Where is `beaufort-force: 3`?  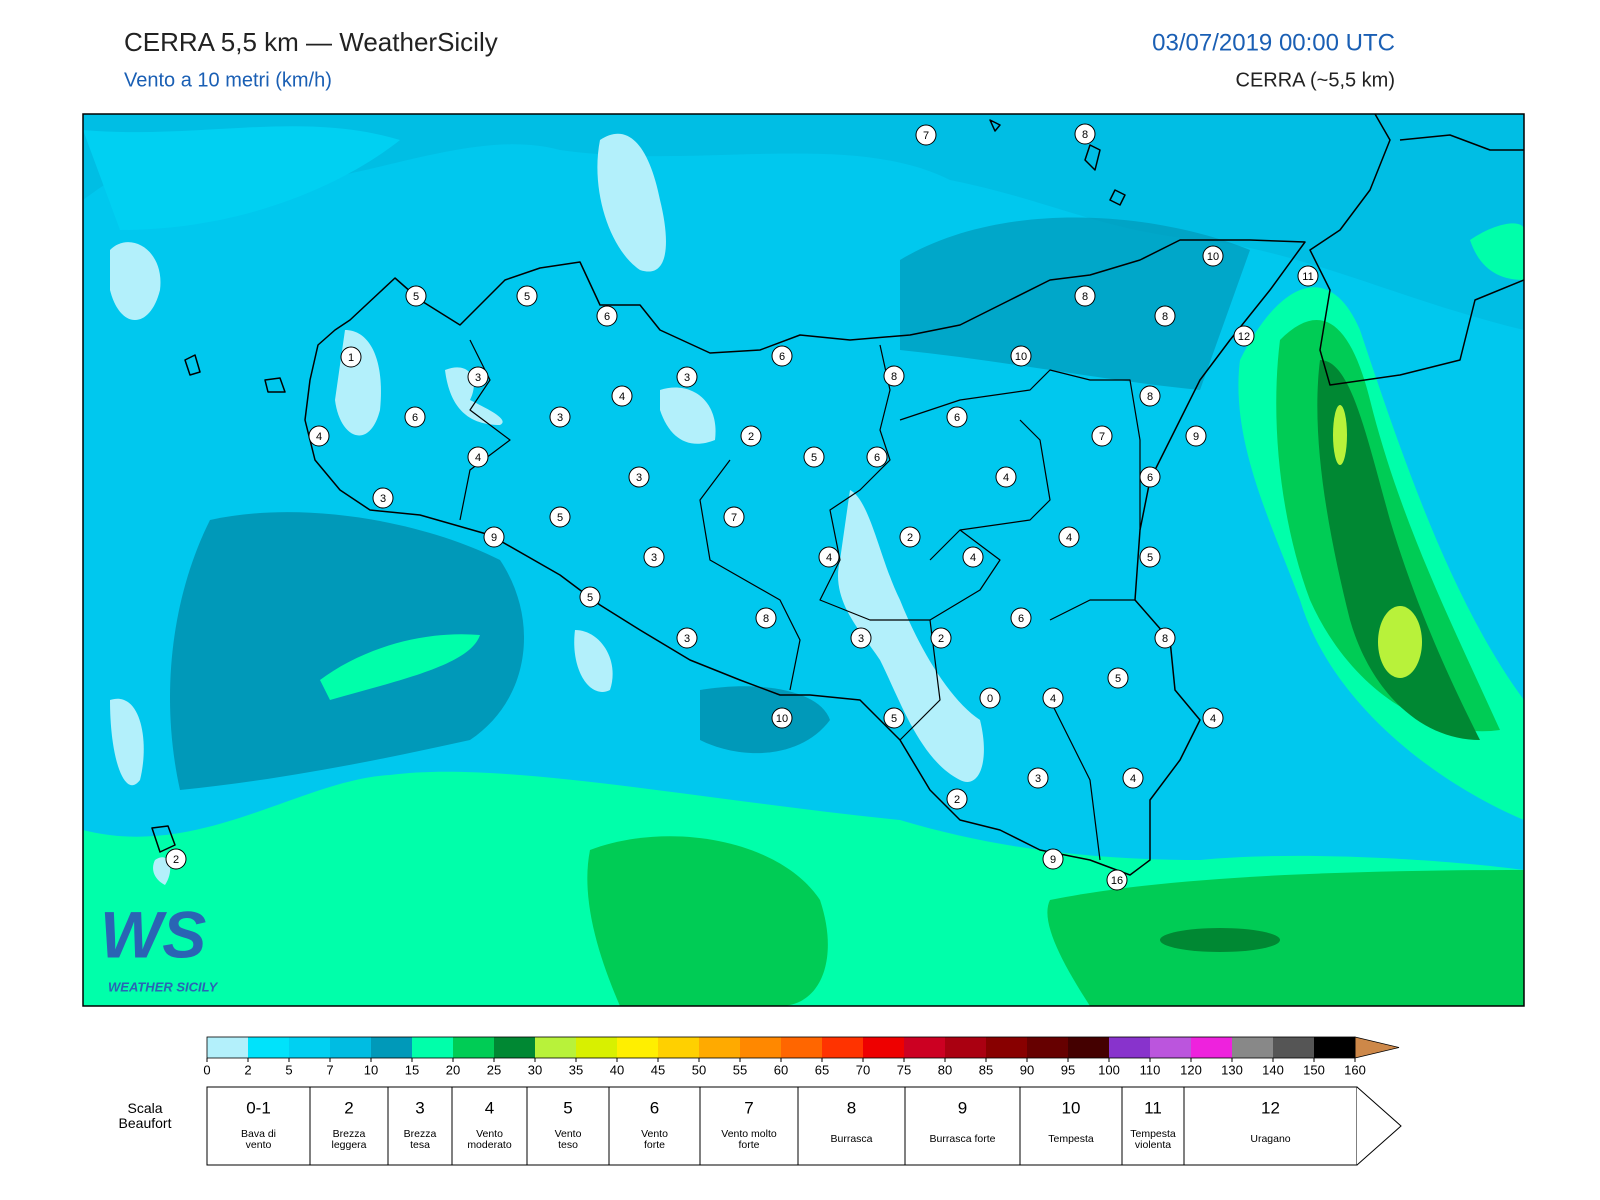 beaufort-force: 3 is located at coordinates (419, 1107).